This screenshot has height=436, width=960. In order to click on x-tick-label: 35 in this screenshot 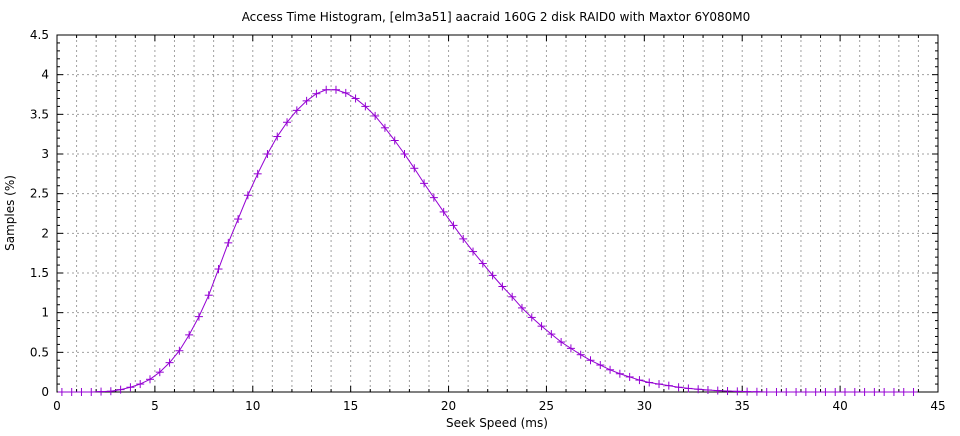, I will do `click(742, 406)`.